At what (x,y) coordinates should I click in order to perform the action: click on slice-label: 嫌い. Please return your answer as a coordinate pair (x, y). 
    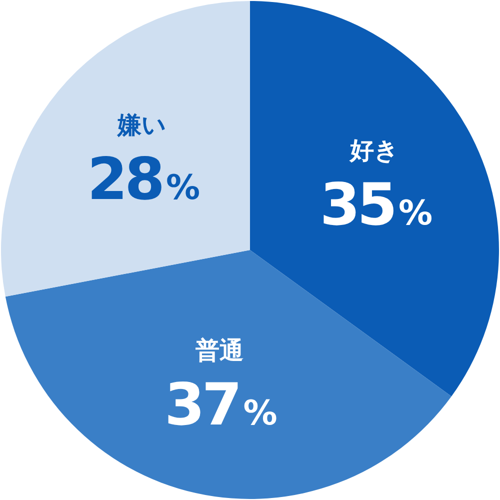
    Looking at the image, I should click on (141, 124).